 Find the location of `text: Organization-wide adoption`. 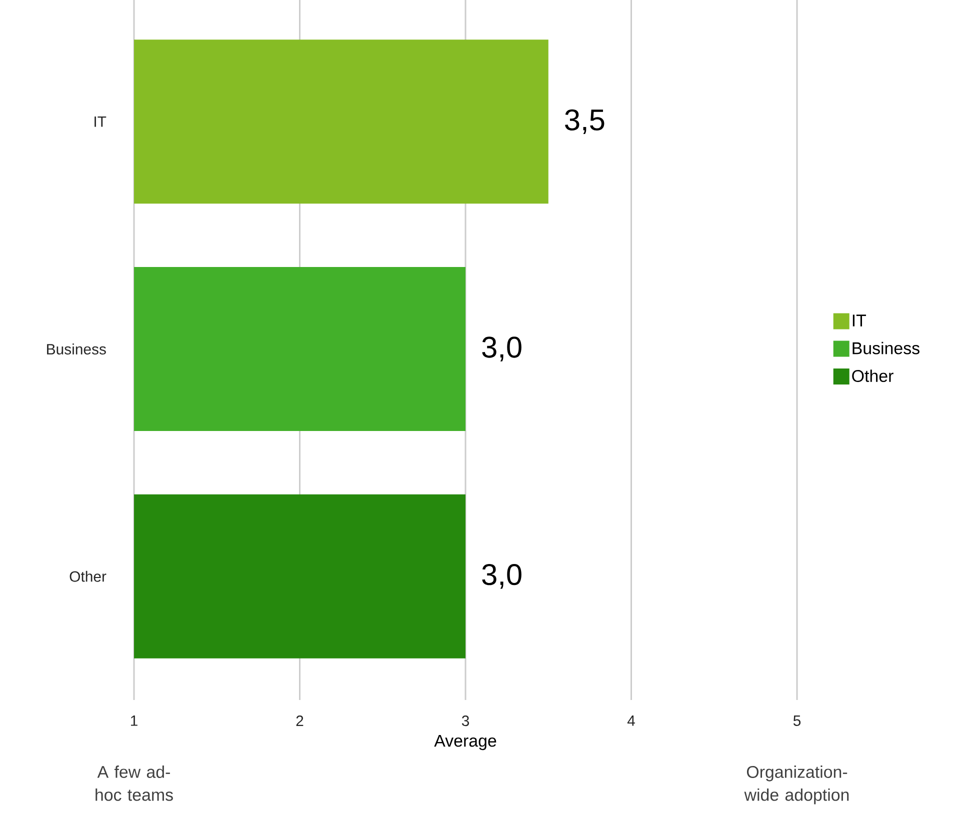

text: Organization-wide adoption is located at coordinates (796, 785).